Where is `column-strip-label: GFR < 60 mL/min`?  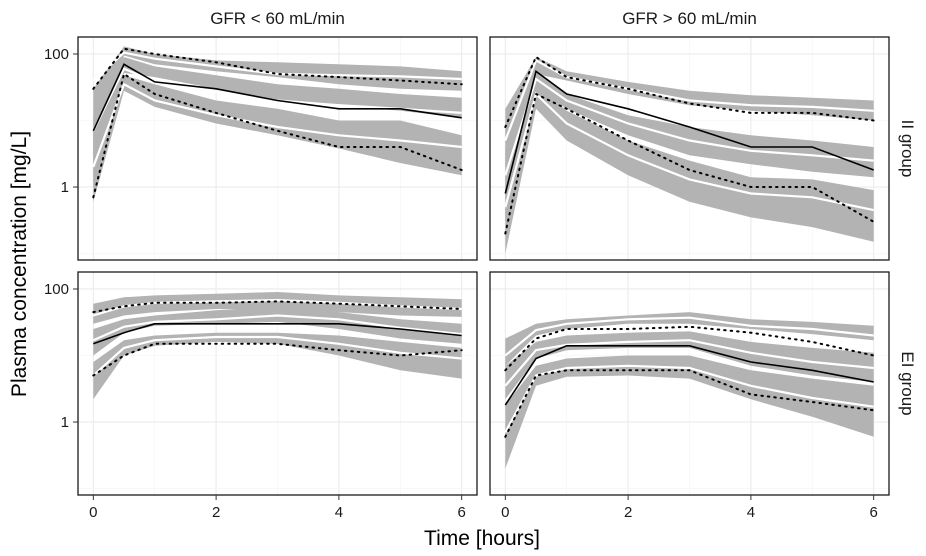
column-strip-label: GFR < 60 mL/min is located at coordinates (277, 18).